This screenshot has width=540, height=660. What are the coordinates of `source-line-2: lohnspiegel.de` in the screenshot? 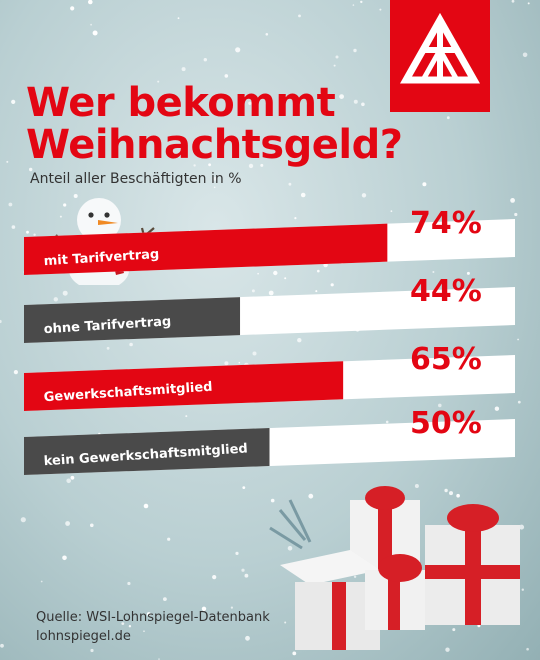 It's located at (83, 636).